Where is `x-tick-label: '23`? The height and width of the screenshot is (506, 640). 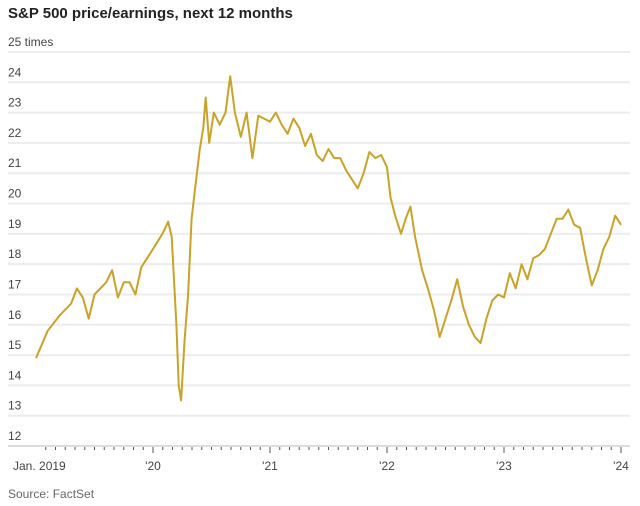 x-tick-label: '23 is located at coordinates (504, 466).